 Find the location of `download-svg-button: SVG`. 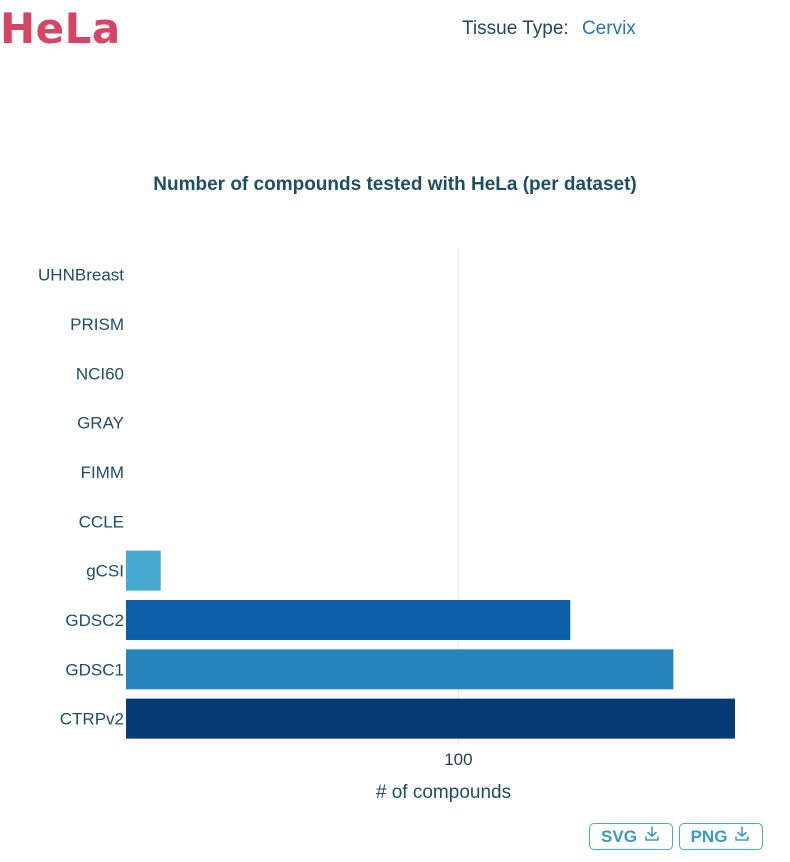

download-svg-button: SVG is located at coordinates (631, 836).